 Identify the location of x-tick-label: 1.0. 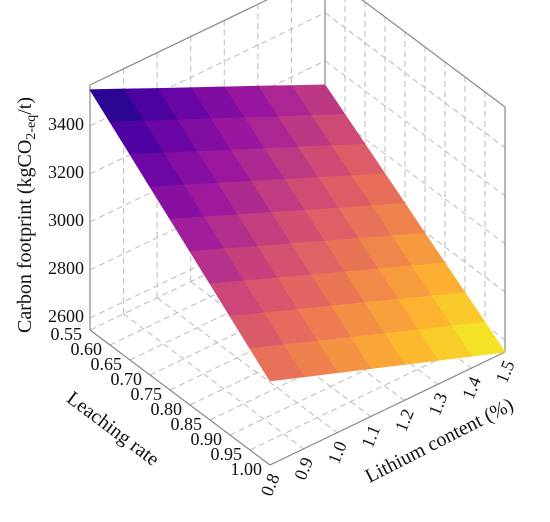
(337, 452).